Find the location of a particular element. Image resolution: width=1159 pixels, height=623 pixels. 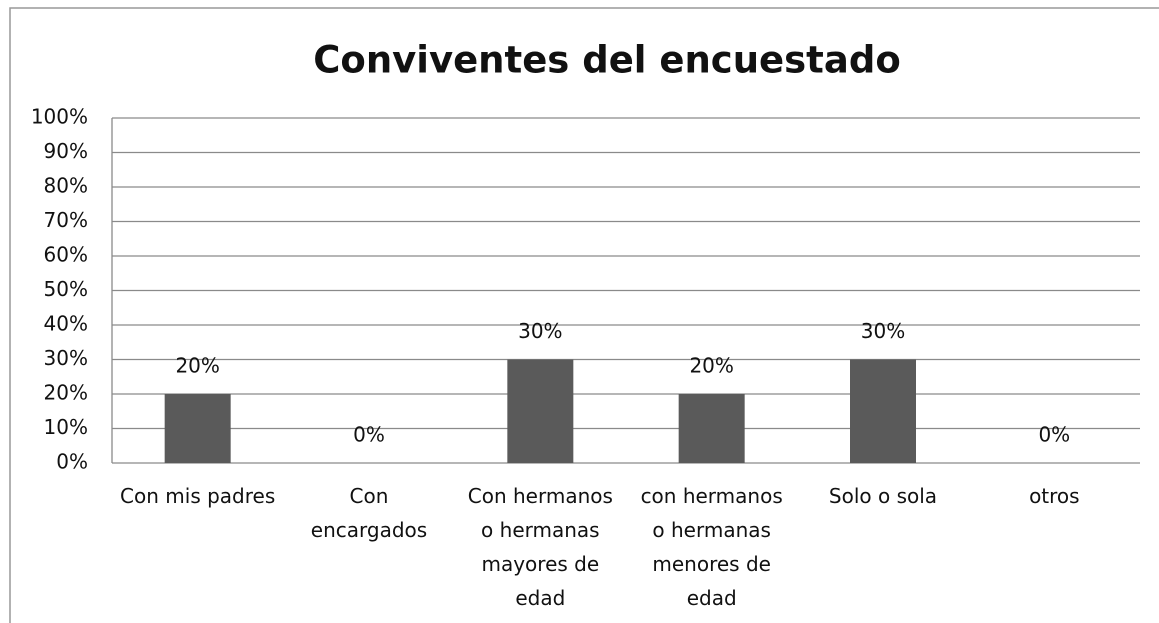

y-tick-label: 40% is located at coordinates (66, 324).